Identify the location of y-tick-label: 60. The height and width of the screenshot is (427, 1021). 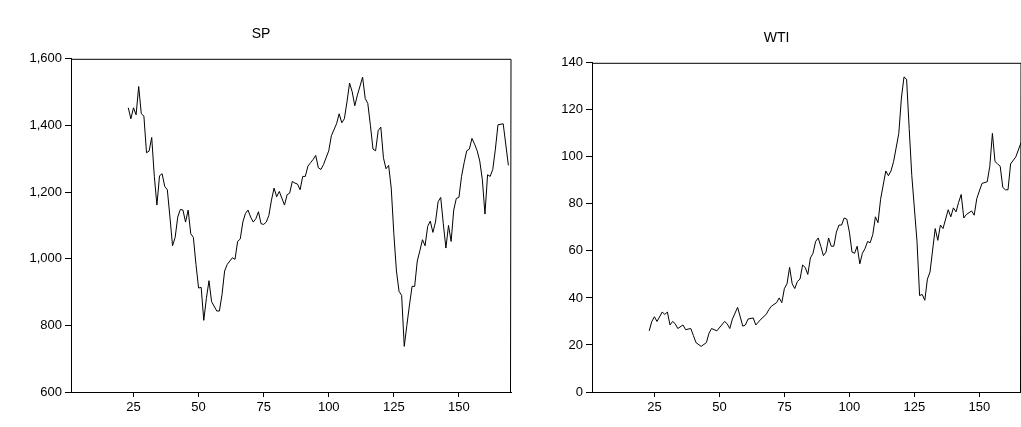
(575, 250).